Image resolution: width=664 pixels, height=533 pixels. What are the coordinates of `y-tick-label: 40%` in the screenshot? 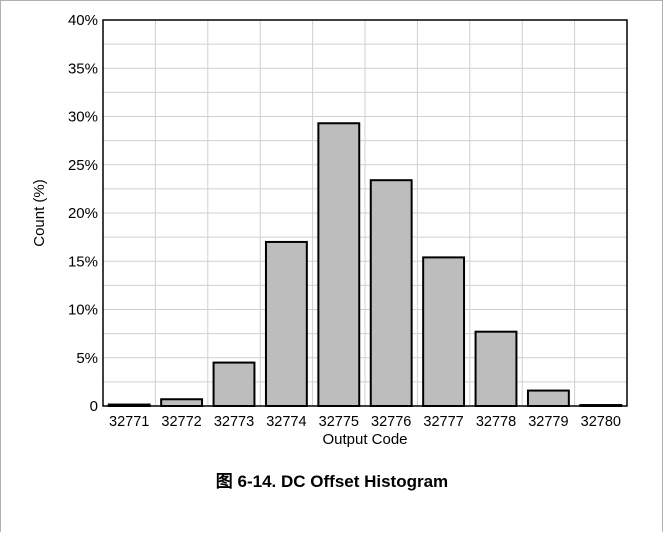 It's located at (83, 20).